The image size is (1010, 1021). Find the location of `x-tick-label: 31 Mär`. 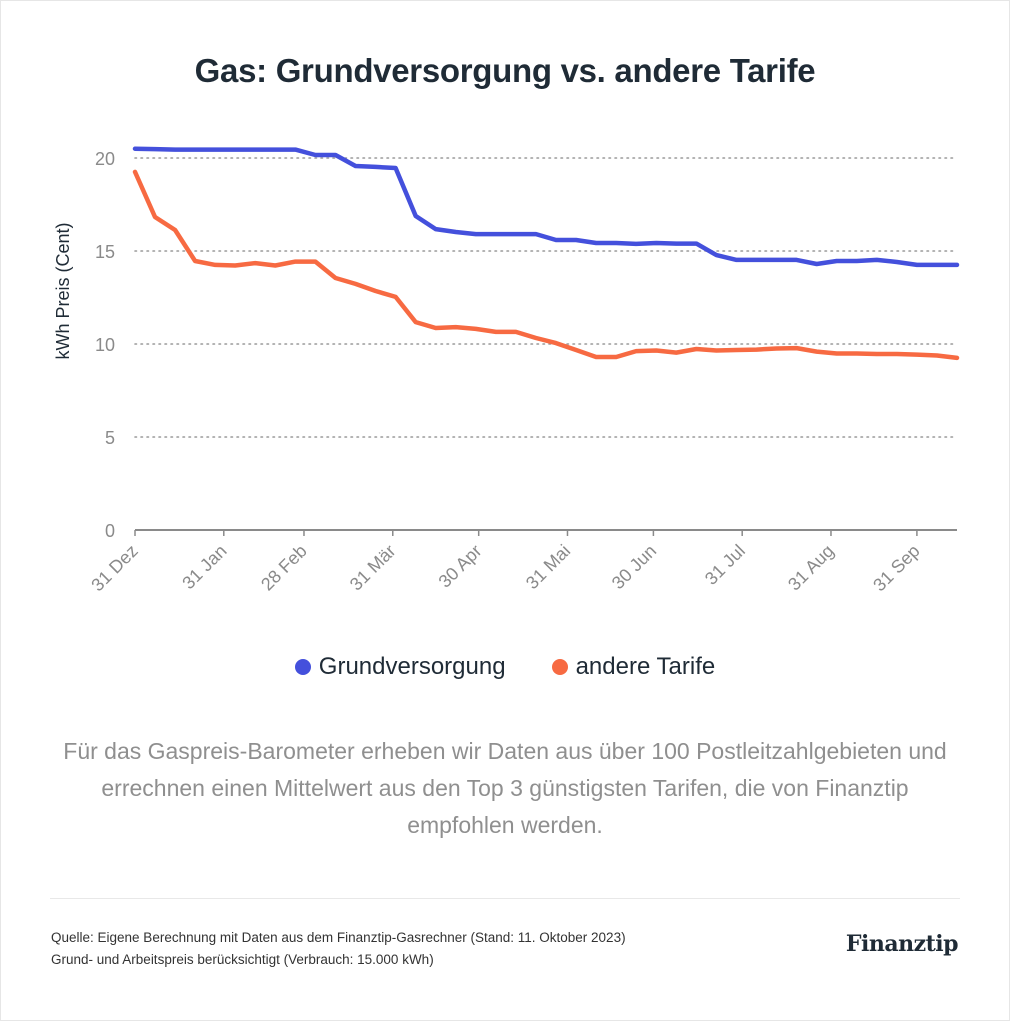

x-tick-label: 31 Mär is located at coordinates (373, 568).